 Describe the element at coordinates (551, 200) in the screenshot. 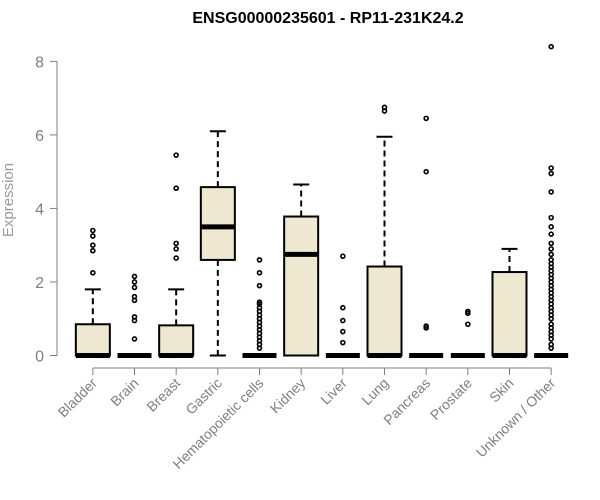

I see `box-unknown-other` at that location.